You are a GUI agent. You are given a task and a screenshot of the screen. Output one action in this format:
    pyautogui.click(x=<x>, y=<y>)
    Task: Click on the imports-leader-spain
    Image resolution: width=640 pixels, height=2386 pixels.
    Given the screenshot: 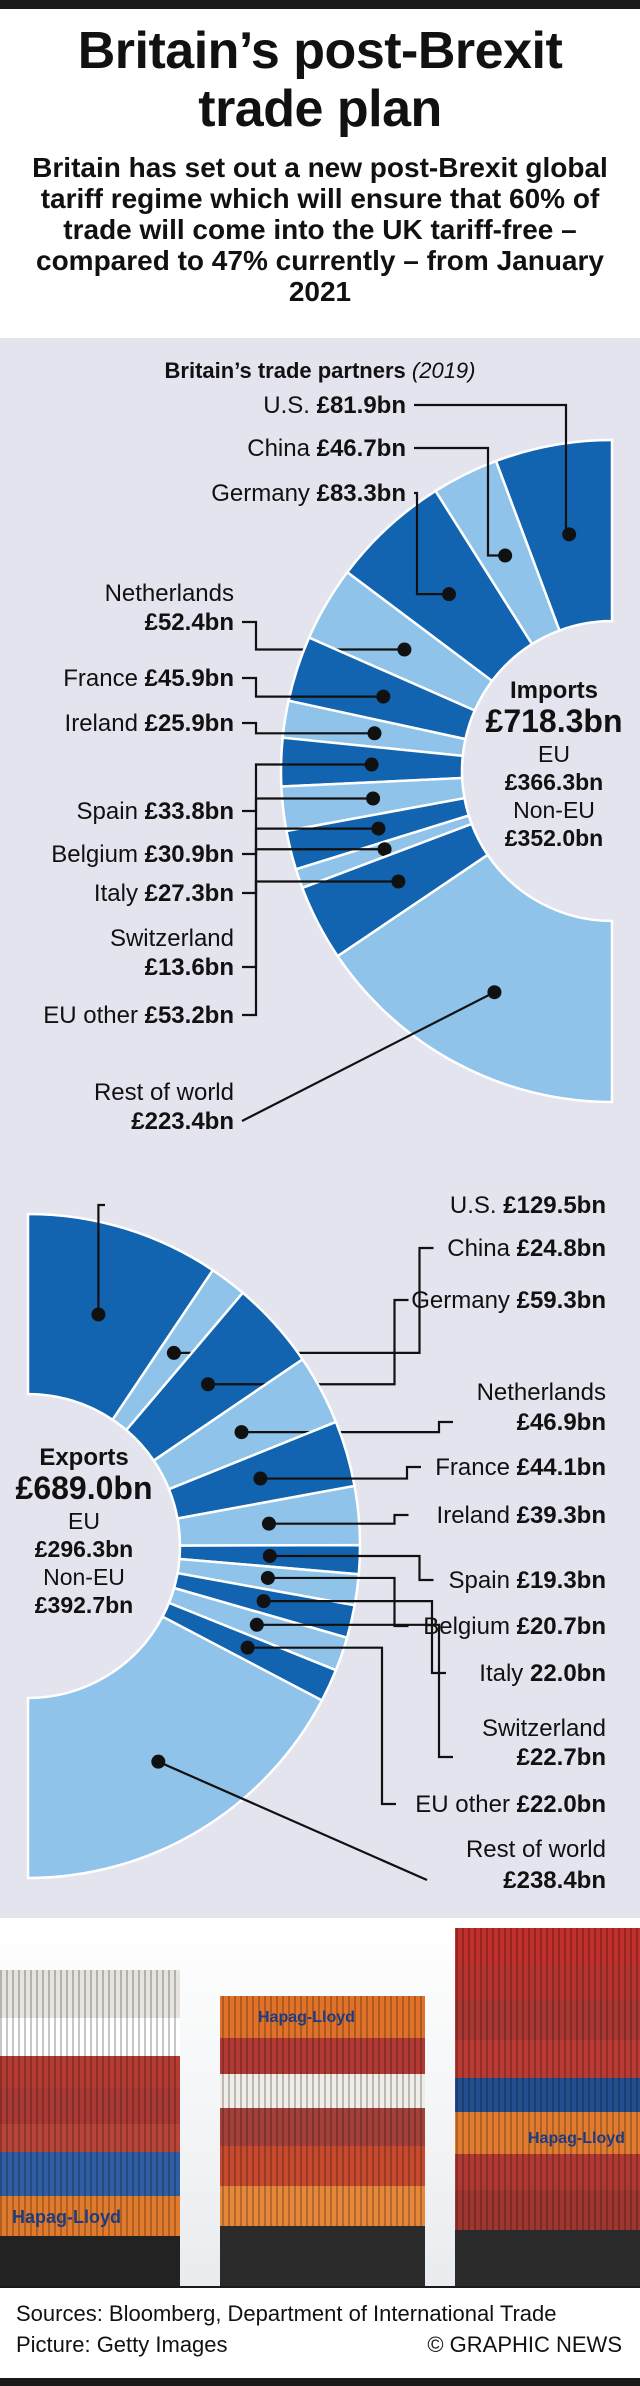 What is the action you would take?
    pyautogui.click(x=307, y=788)
    